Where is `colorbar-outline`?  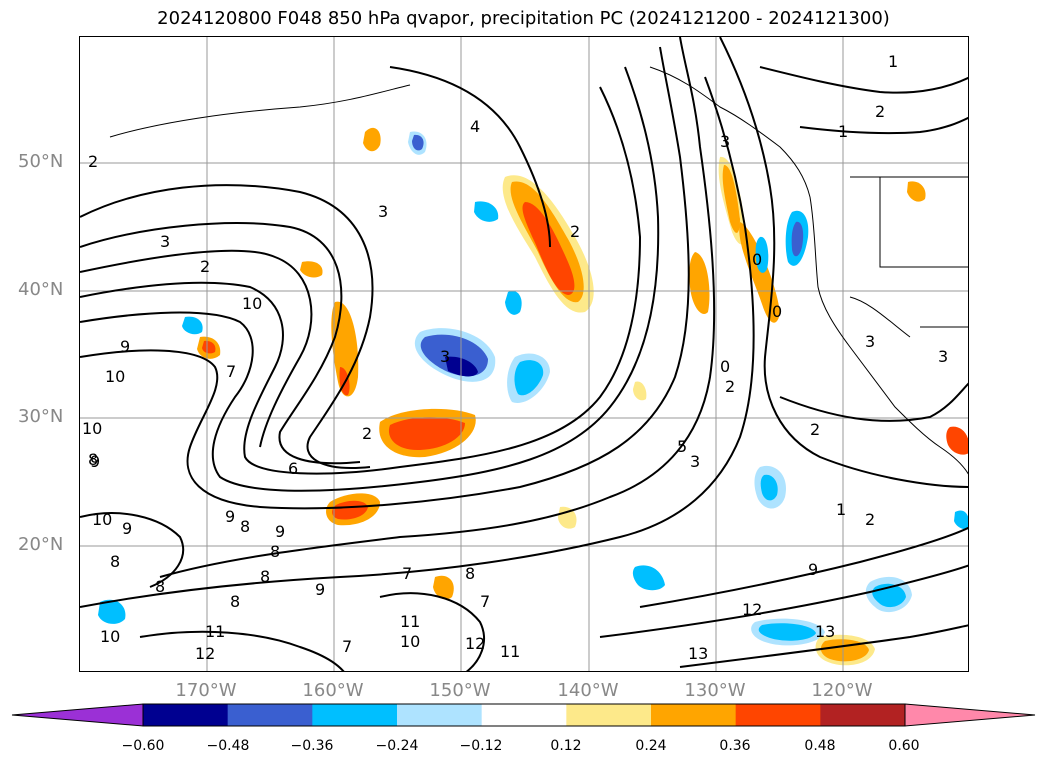 colorbar-outline is located at coordinates (524, 715).